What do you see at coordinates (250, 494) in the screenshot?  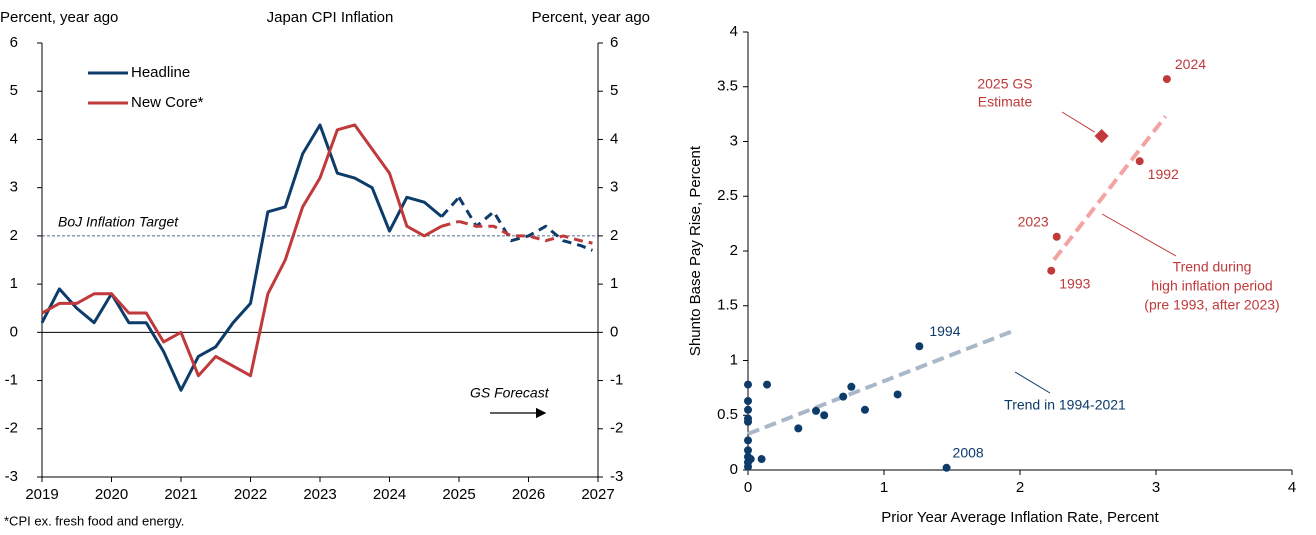 I see `x-tick-label: 2022` at bounding box center [250, 494].